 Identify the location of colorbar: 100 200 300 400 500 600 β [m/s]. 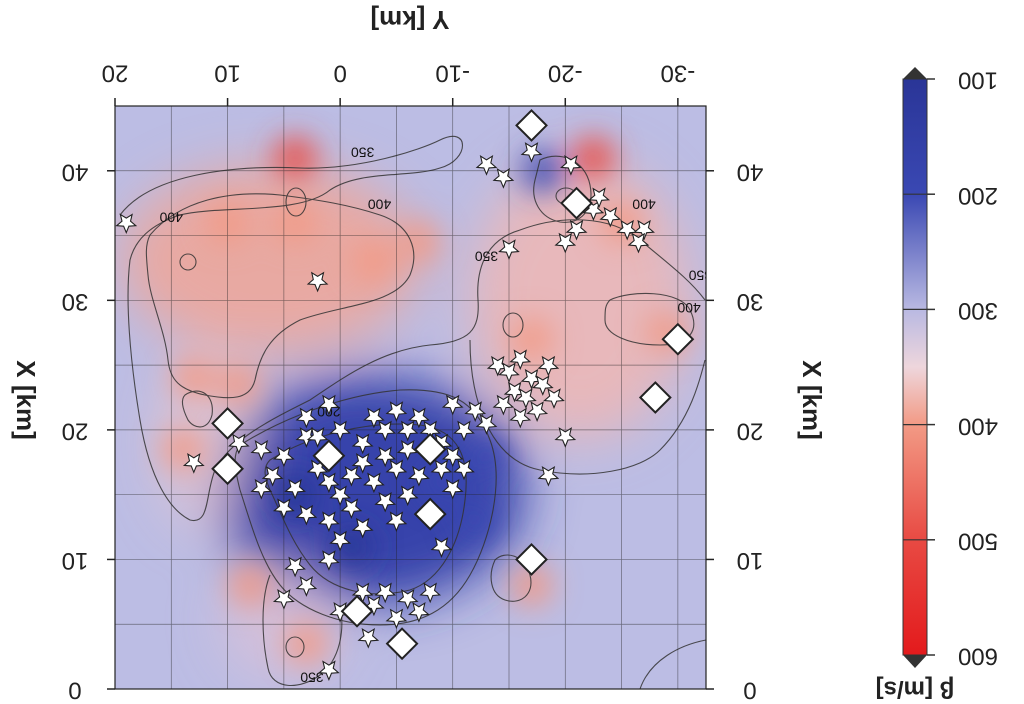
(937, 385).